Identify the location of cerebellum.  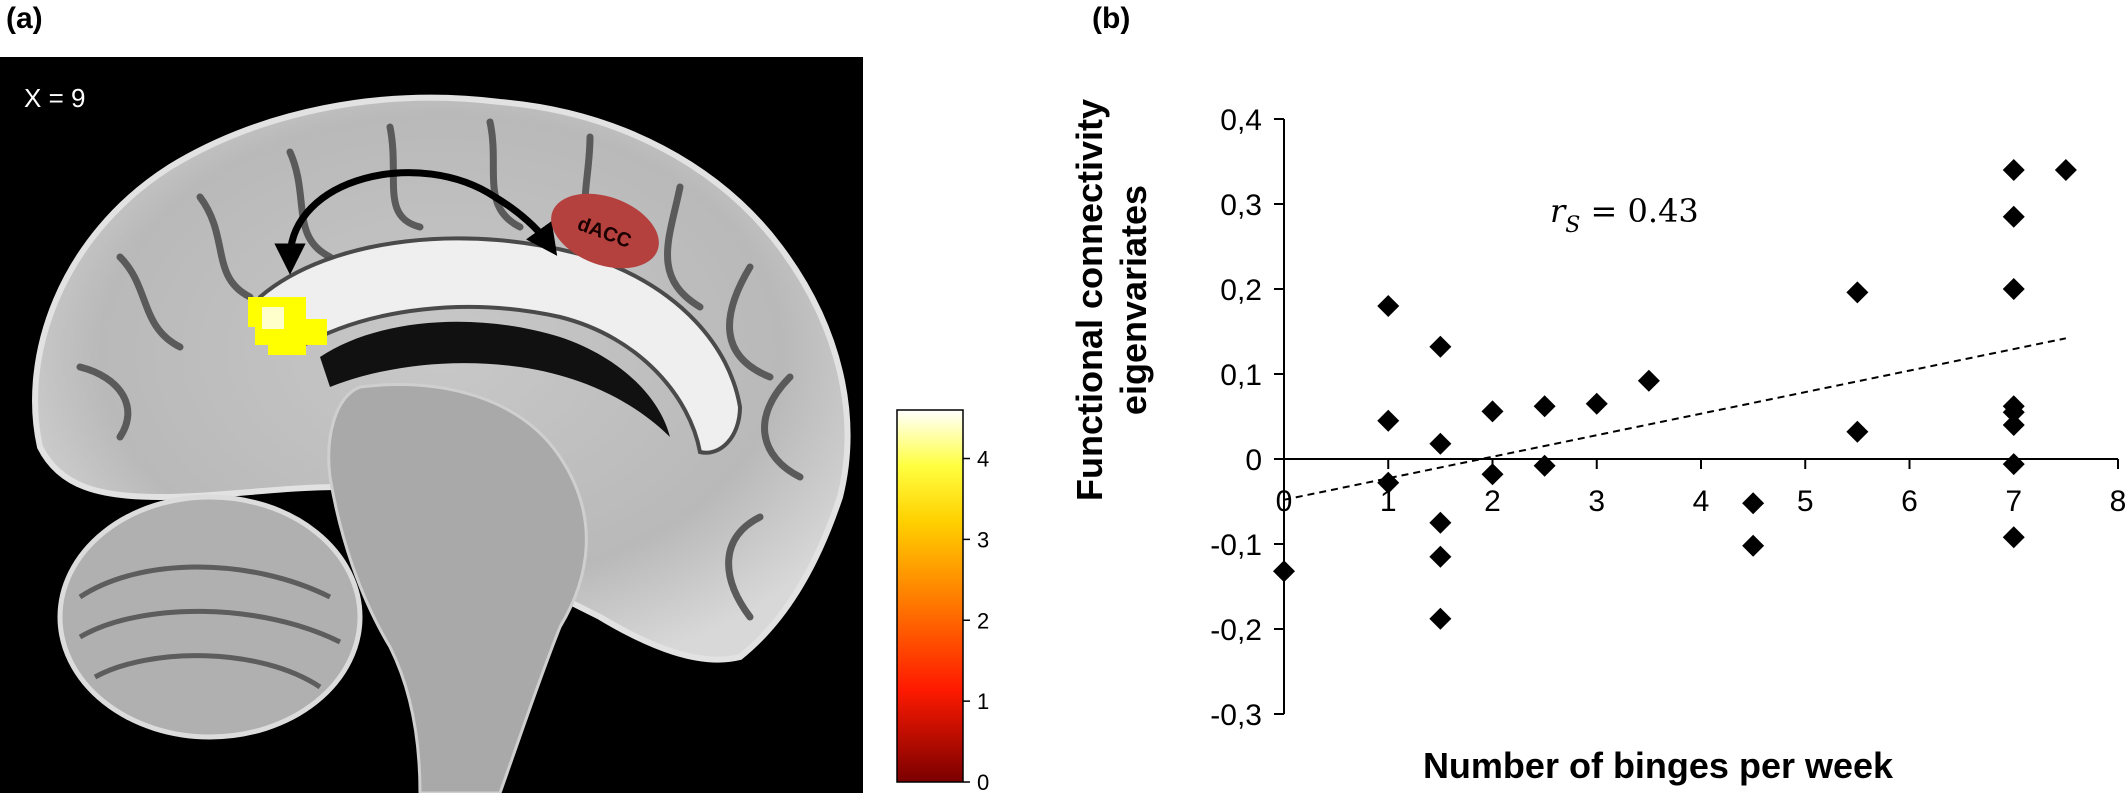
(210, 617).